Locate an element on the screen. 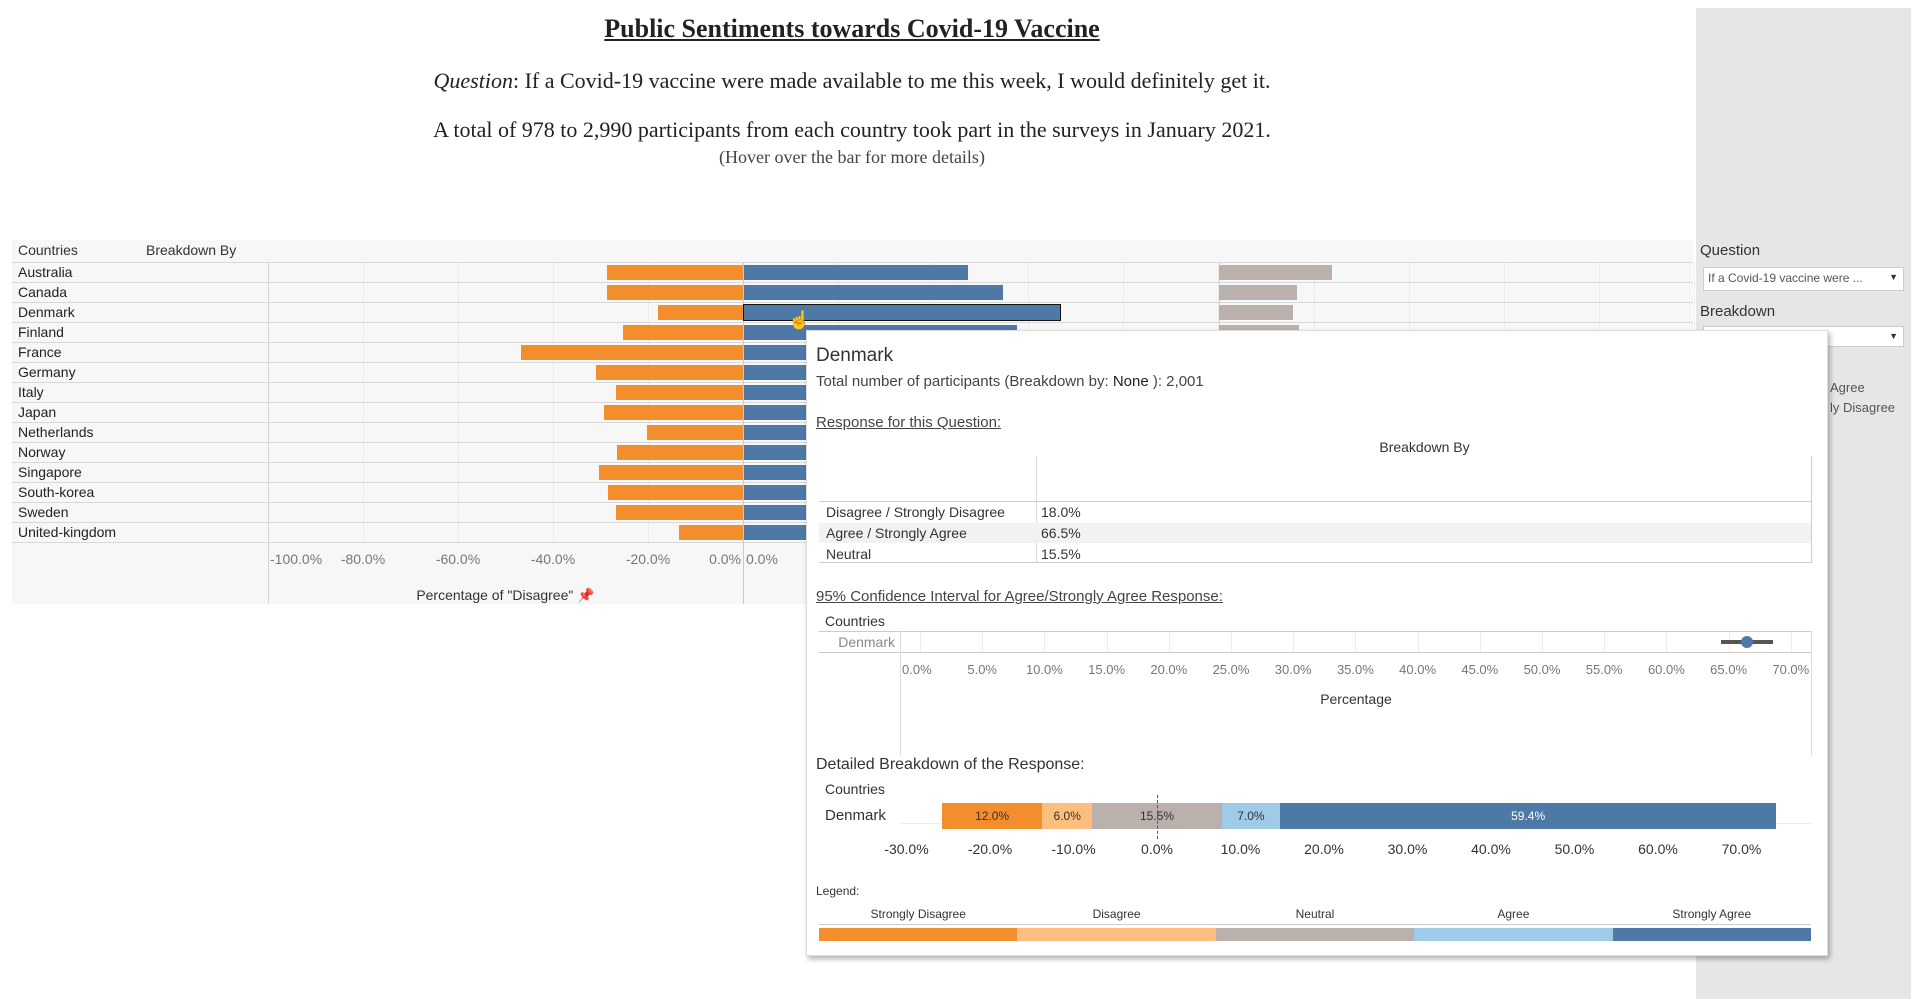 Image resolution: width=1917 pixels, height=999 pixels. legend-label: Strongly Disagree is located at coordinates (918, 914).